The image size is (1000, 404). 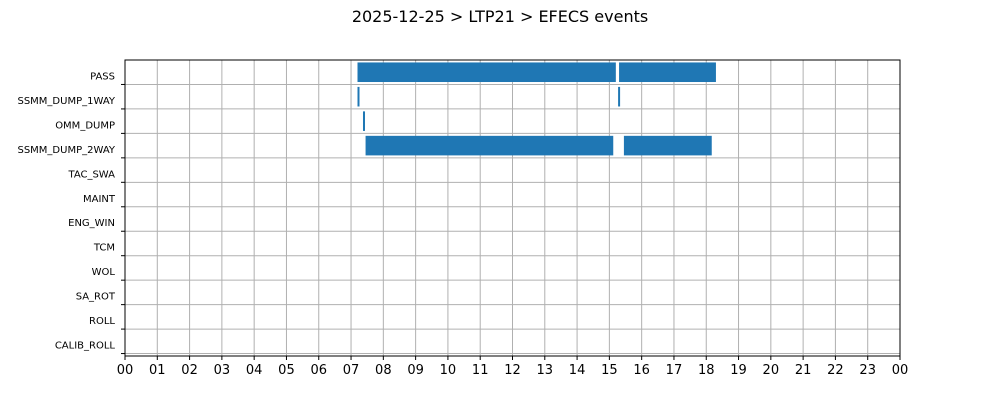 What do you see at coordinates (835, 370) in the screenshot?
I see `x-tick-label: 22` at bounding box center [835, 370].